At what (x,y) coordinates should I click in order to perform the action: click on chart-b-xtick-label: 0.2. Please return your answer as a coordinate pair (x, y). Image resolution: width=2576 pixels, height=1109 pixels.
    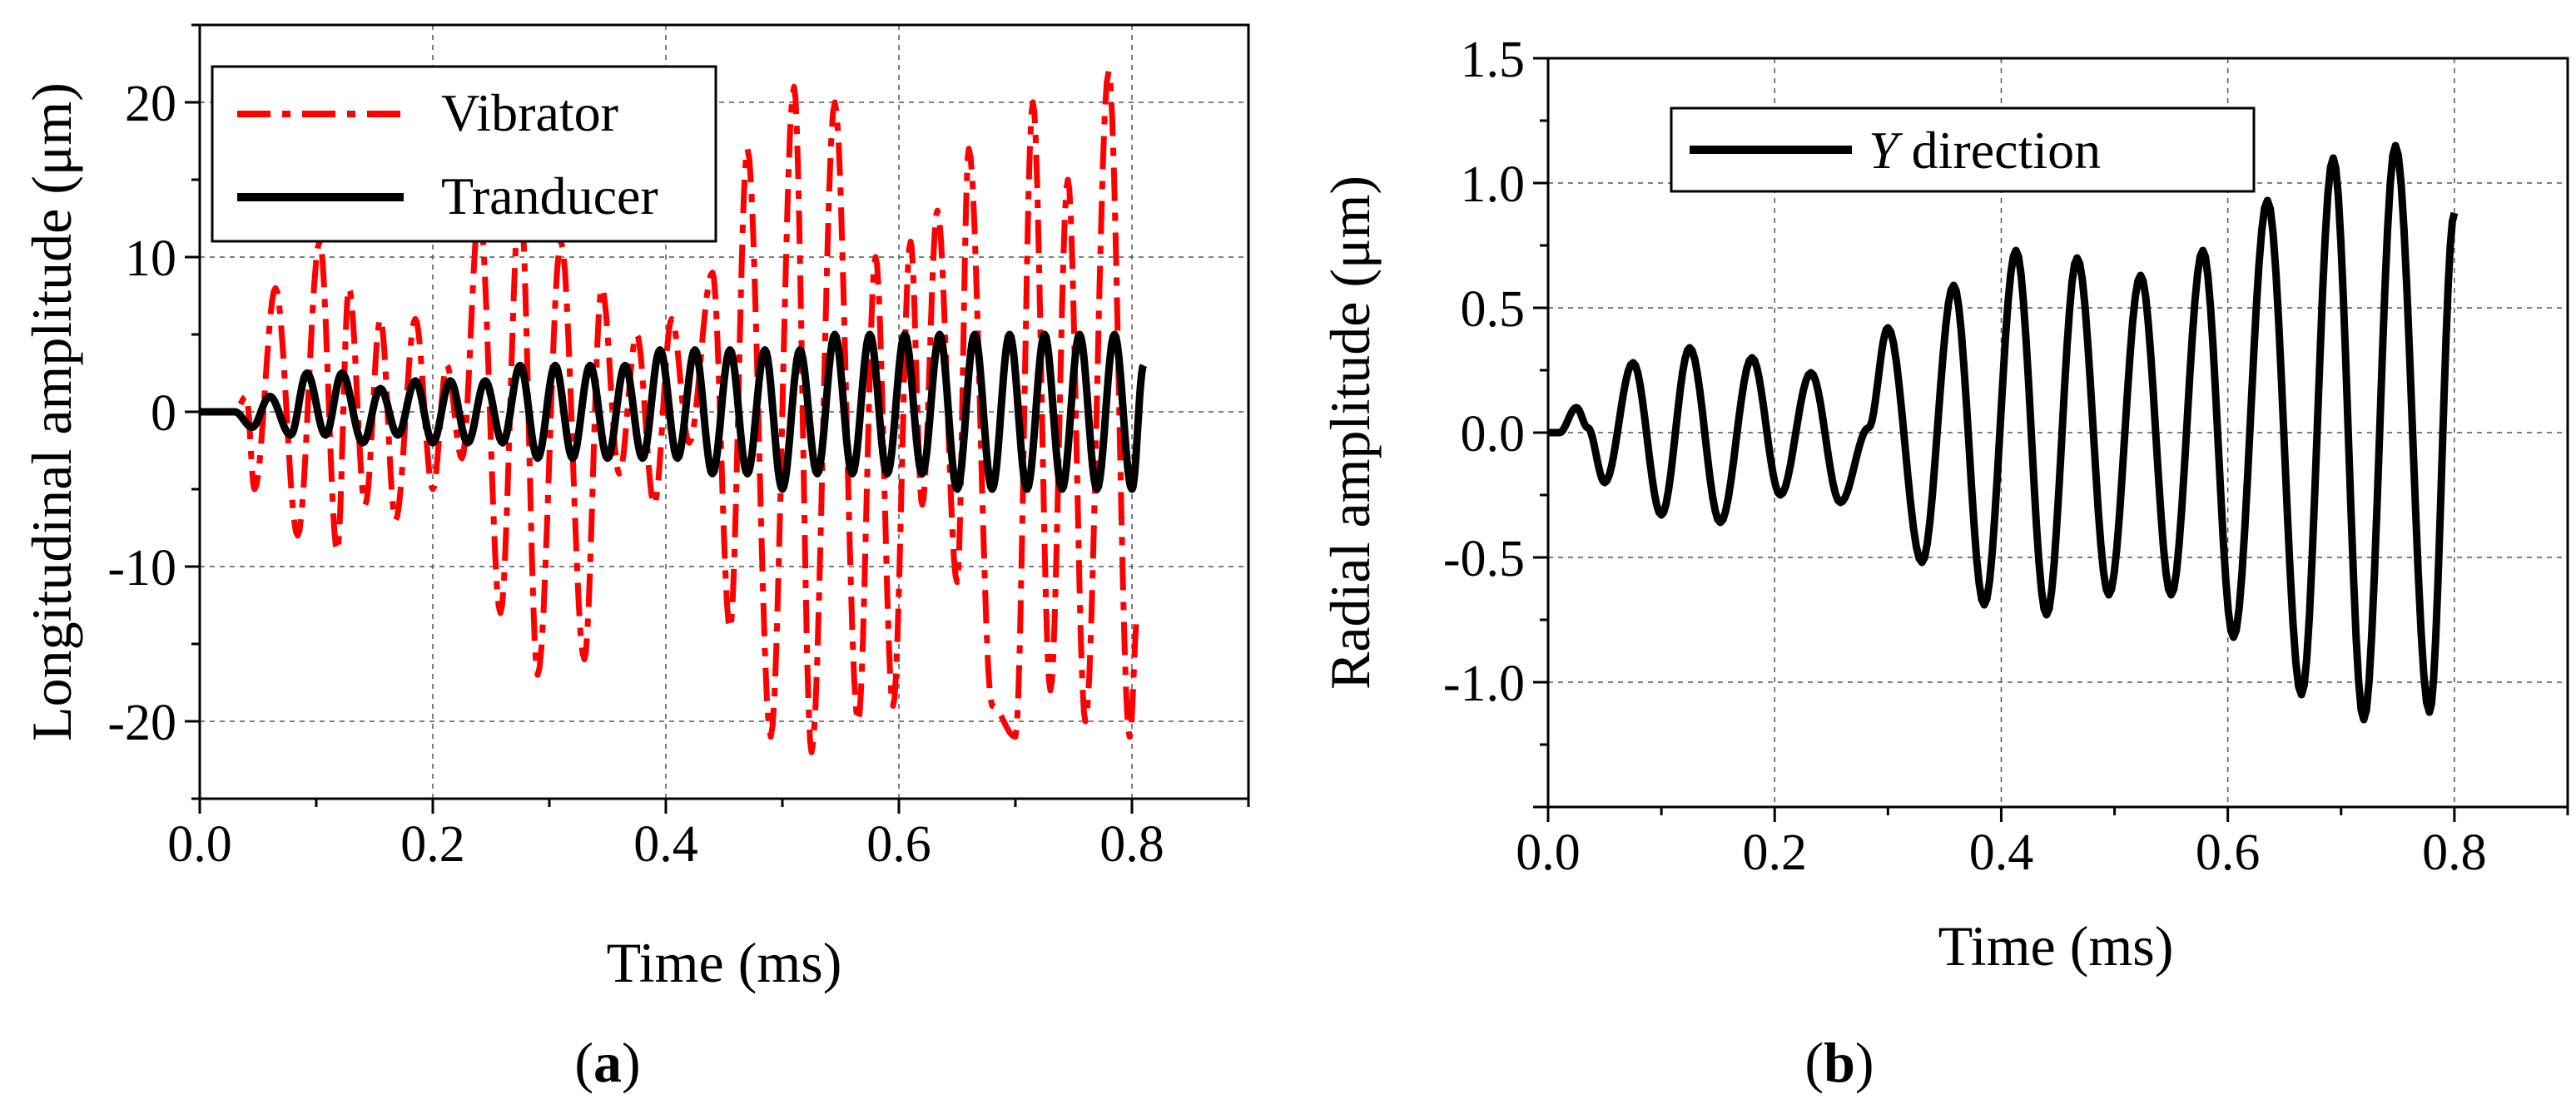
    Looking at the image, I should click on (1775, 852).